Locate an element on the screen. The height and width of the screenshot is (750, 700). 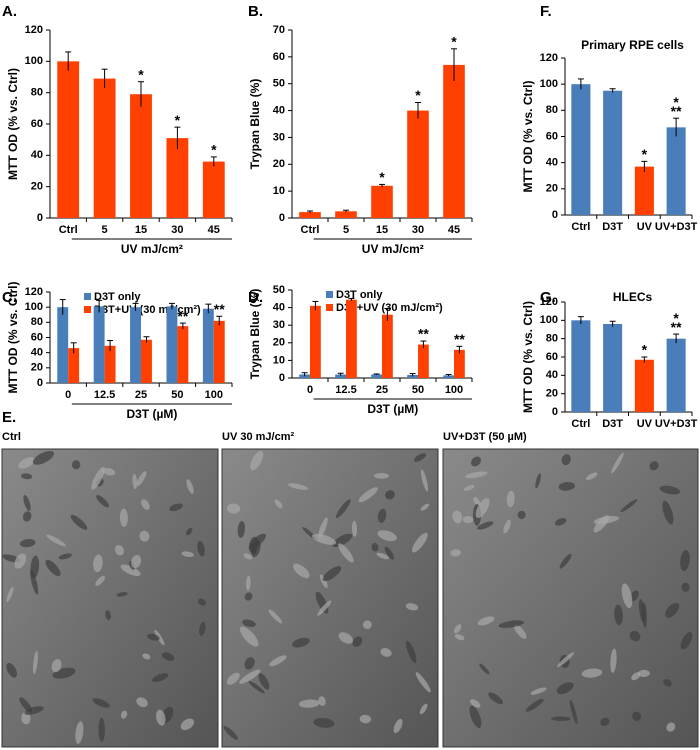
y-tick-label: 70 is located at coordinates (279, 30).